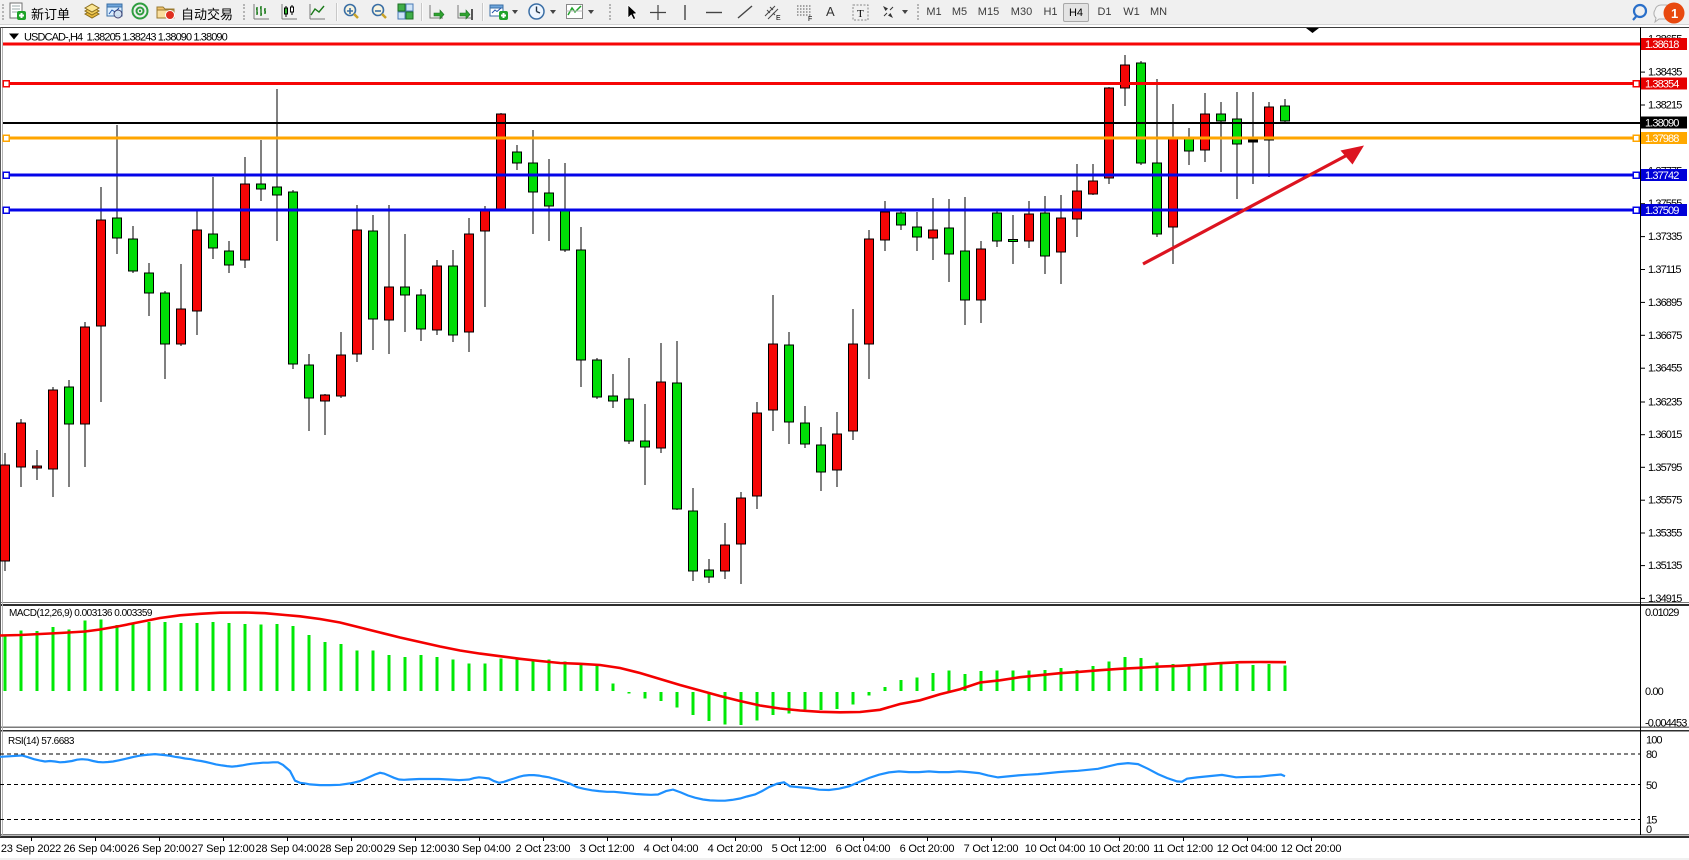  Describe the element at coordinates (810, 19) in the screenshot. I see `svg-text: F` at that location.